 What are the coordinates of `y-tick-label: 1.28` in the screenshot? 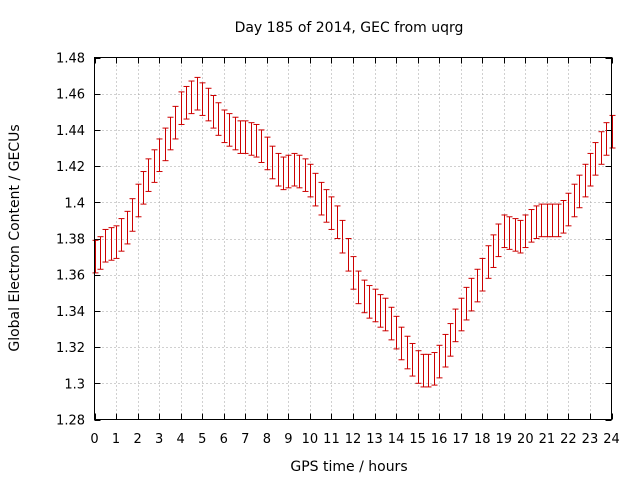 It's located at (70, 421).